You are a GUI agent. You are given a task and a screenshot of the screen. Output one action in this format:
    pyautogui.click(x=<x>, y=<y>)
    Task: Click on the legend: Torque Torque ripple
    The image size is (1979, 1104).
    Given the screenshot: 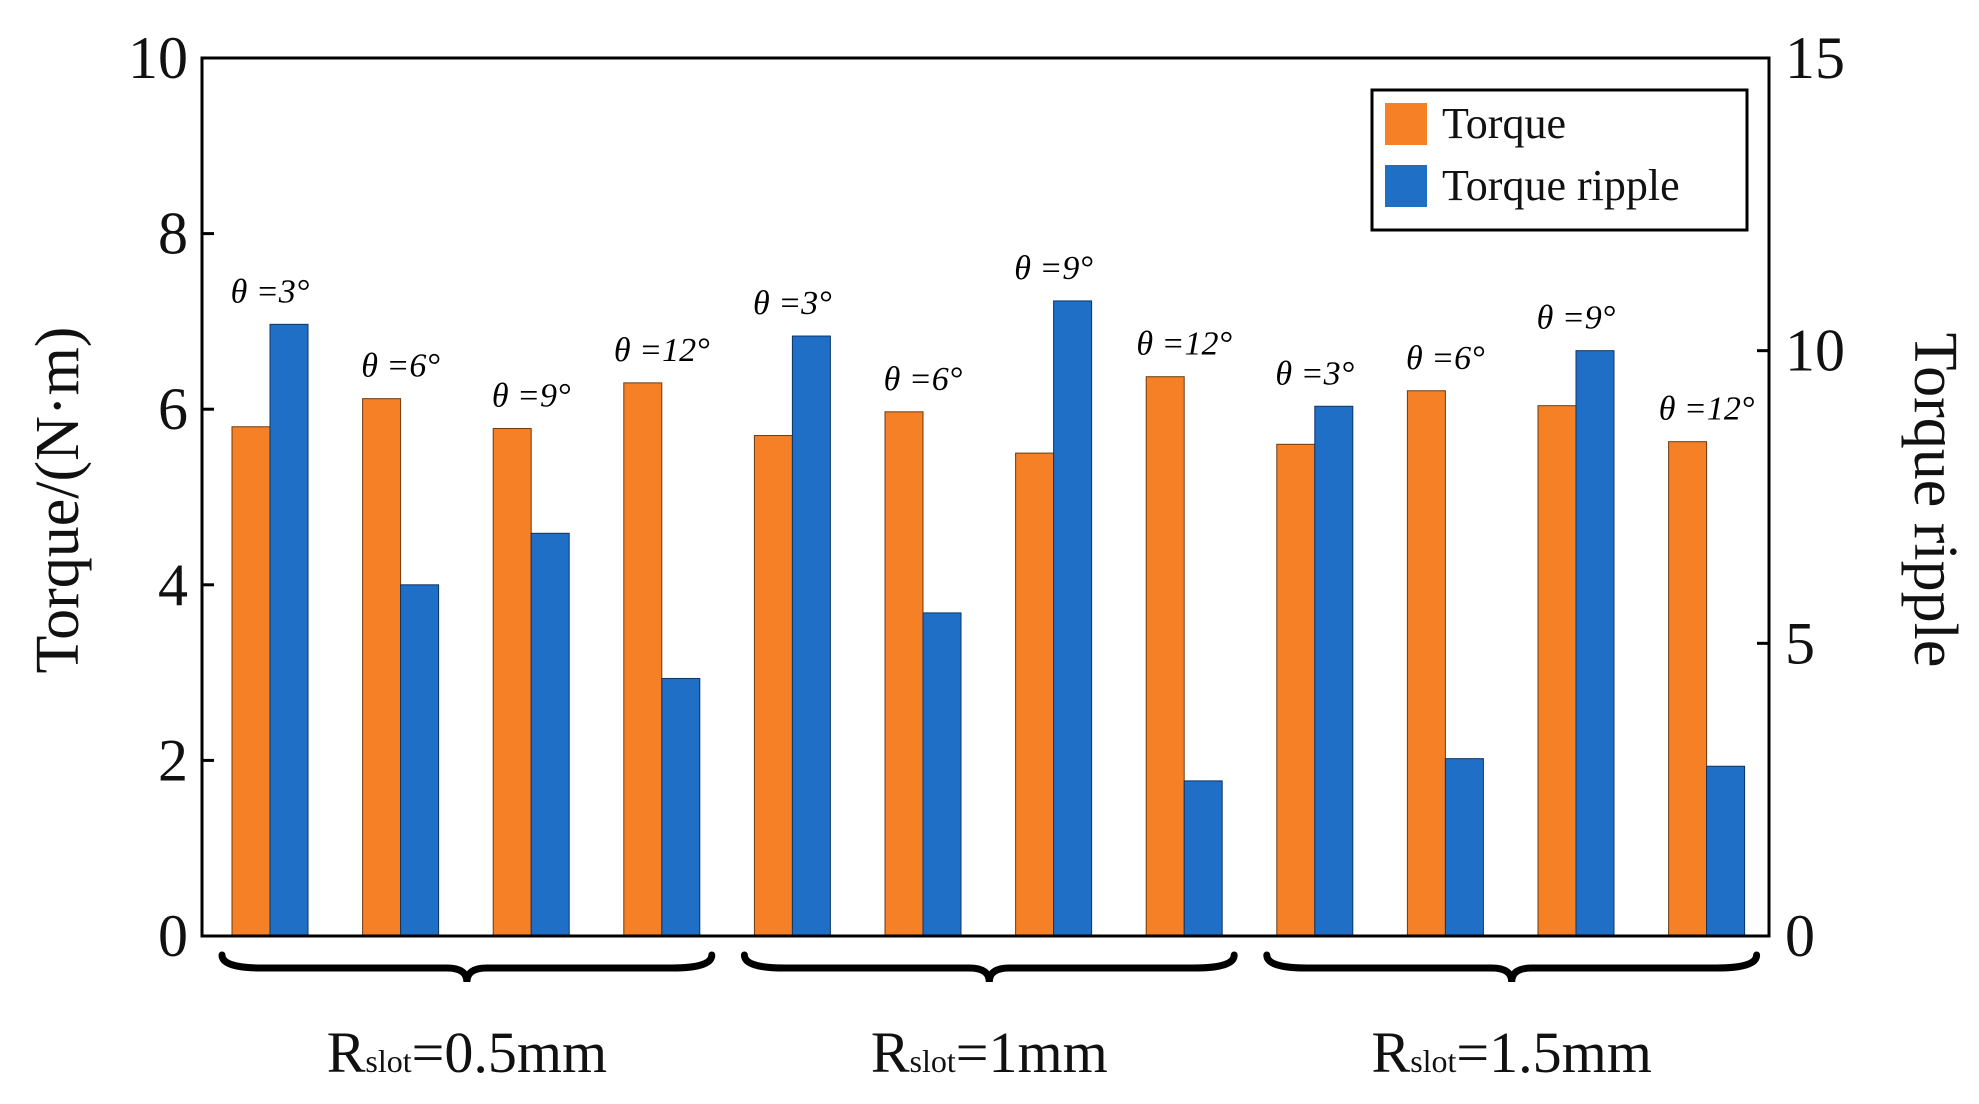 What is the action you would take?
    pyautogui.click(x=1559, y=160)
    